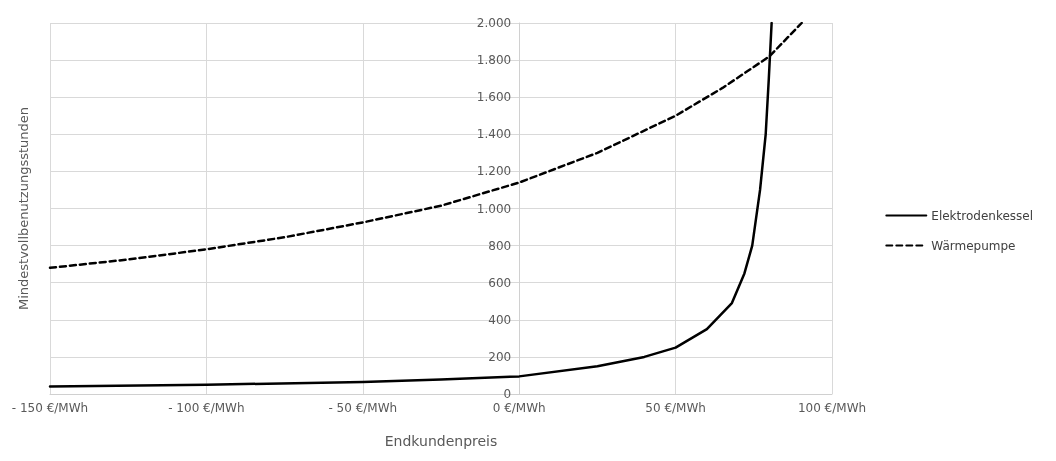 The width and height of the screenshot is (1056, 461). Describe the element at coordinates (494, 171) in the screenshot. I see `y-tick-label: 1.200` at that location.